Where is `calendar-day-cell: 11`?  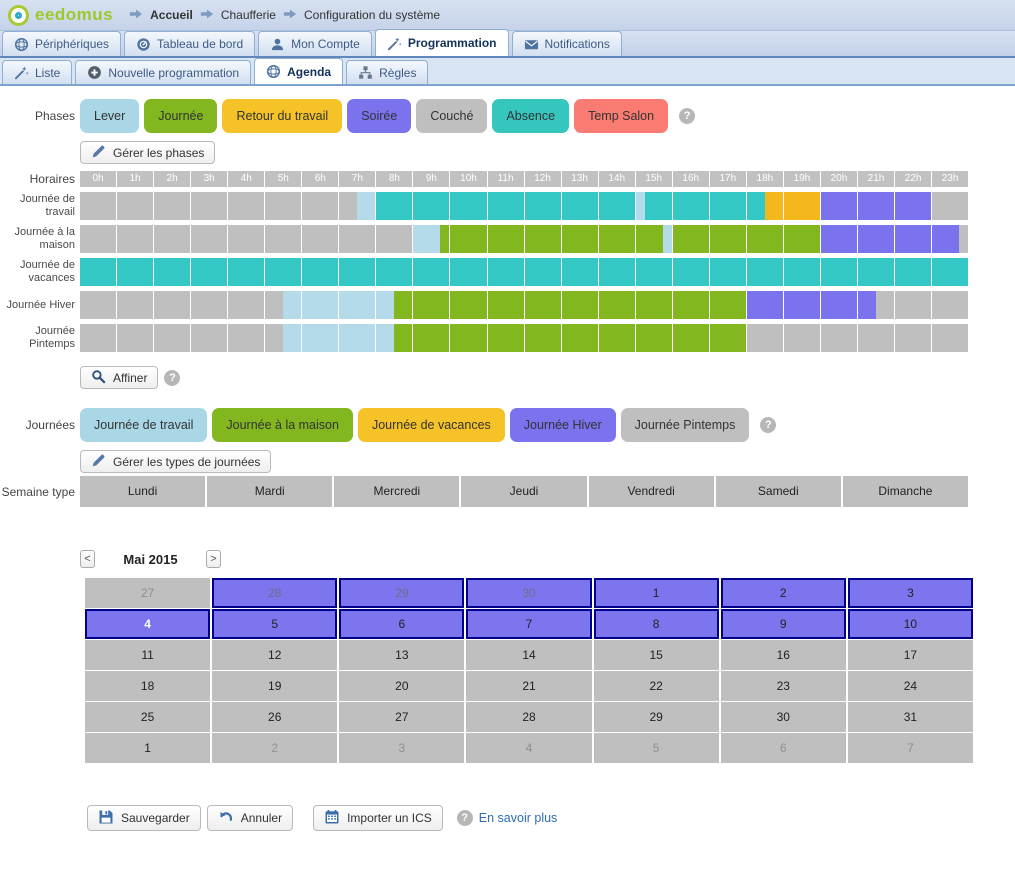
calendar-day-cell: 11 is located at coordinates (148, 655).